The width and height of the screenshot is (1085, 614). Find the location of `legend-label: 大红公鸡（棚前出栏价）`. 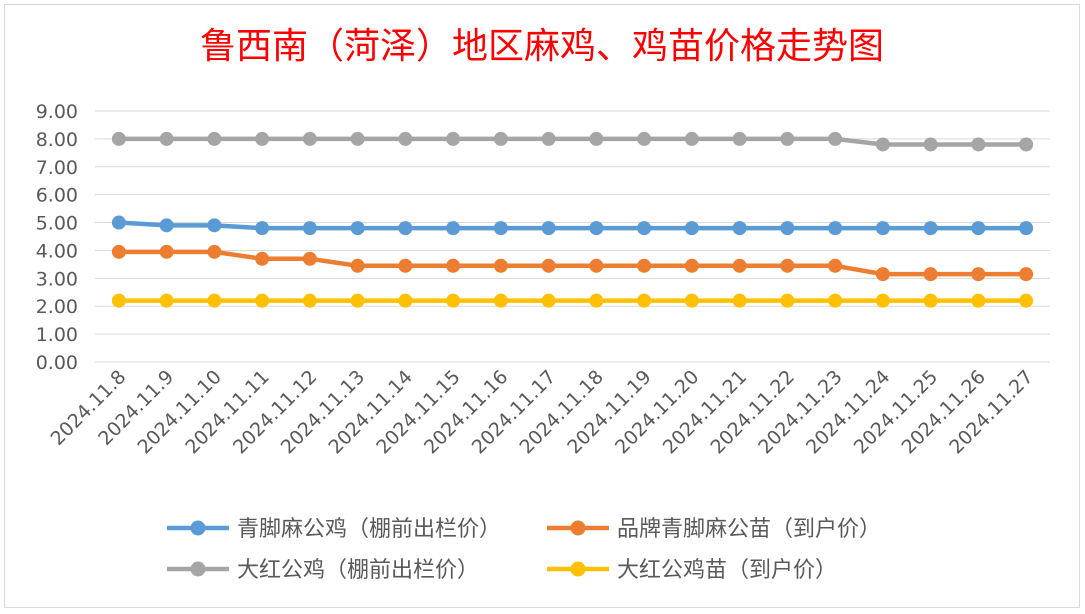

legend-label: 大红公鸡（棚前出栏价） is located at coordinates (358, 570).